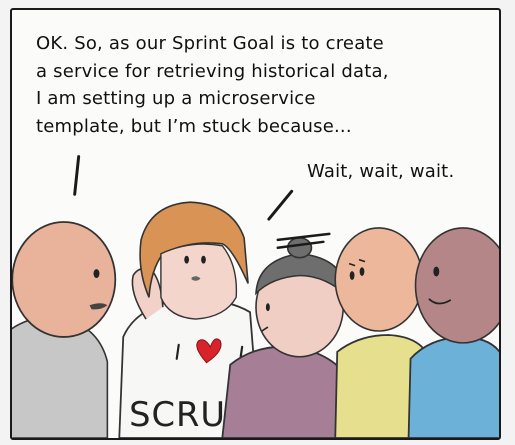 The width and height of the screenshot is (515, 445). I want to click on hair-orange, so click(194, 249).